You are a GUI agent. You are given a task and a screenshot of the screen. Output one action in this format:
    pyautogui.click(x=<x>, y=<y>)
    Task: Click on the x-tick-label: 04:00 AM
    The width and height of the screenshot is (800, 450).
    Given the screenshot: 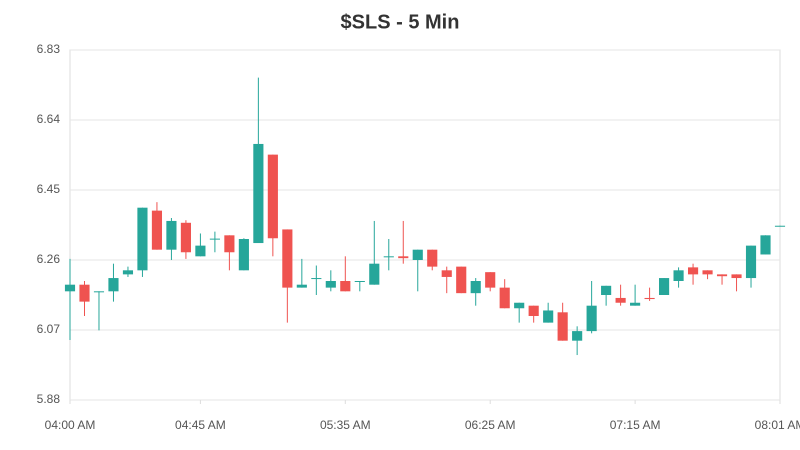 What is the action you would take?
    pyautogui.click(x=70, y=425)
    